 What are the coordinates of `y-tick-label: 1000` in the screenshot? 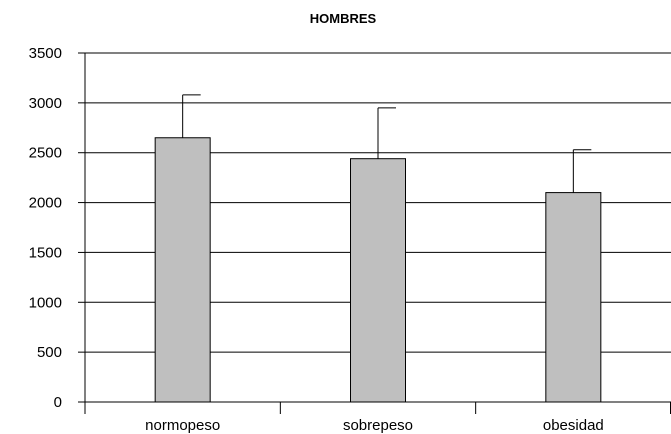 It's located at (45, 302).